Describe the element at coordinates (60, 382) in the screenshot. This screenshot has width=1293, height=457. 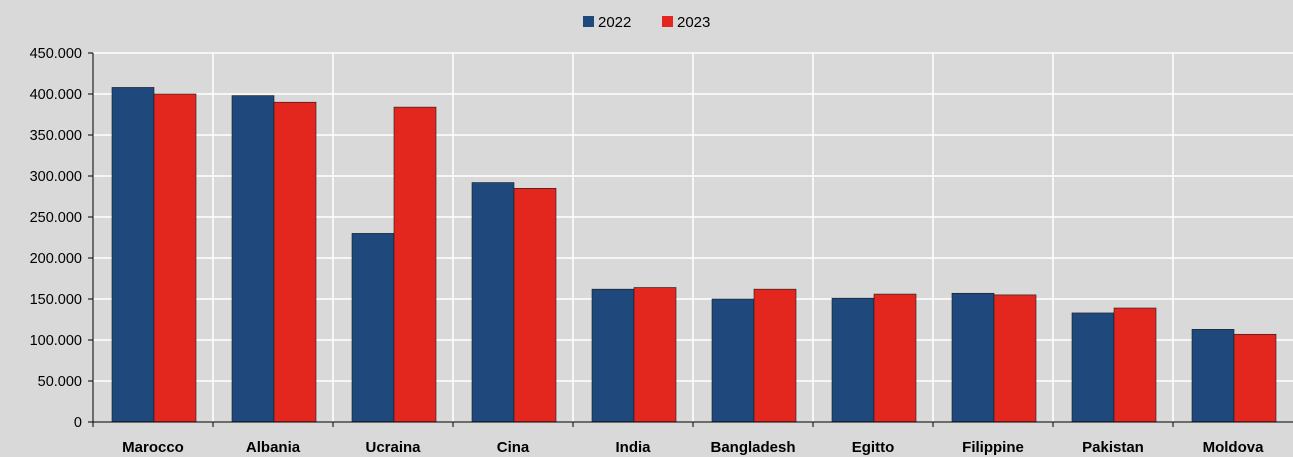
I see `y-tick-label: 50.000` at that location.